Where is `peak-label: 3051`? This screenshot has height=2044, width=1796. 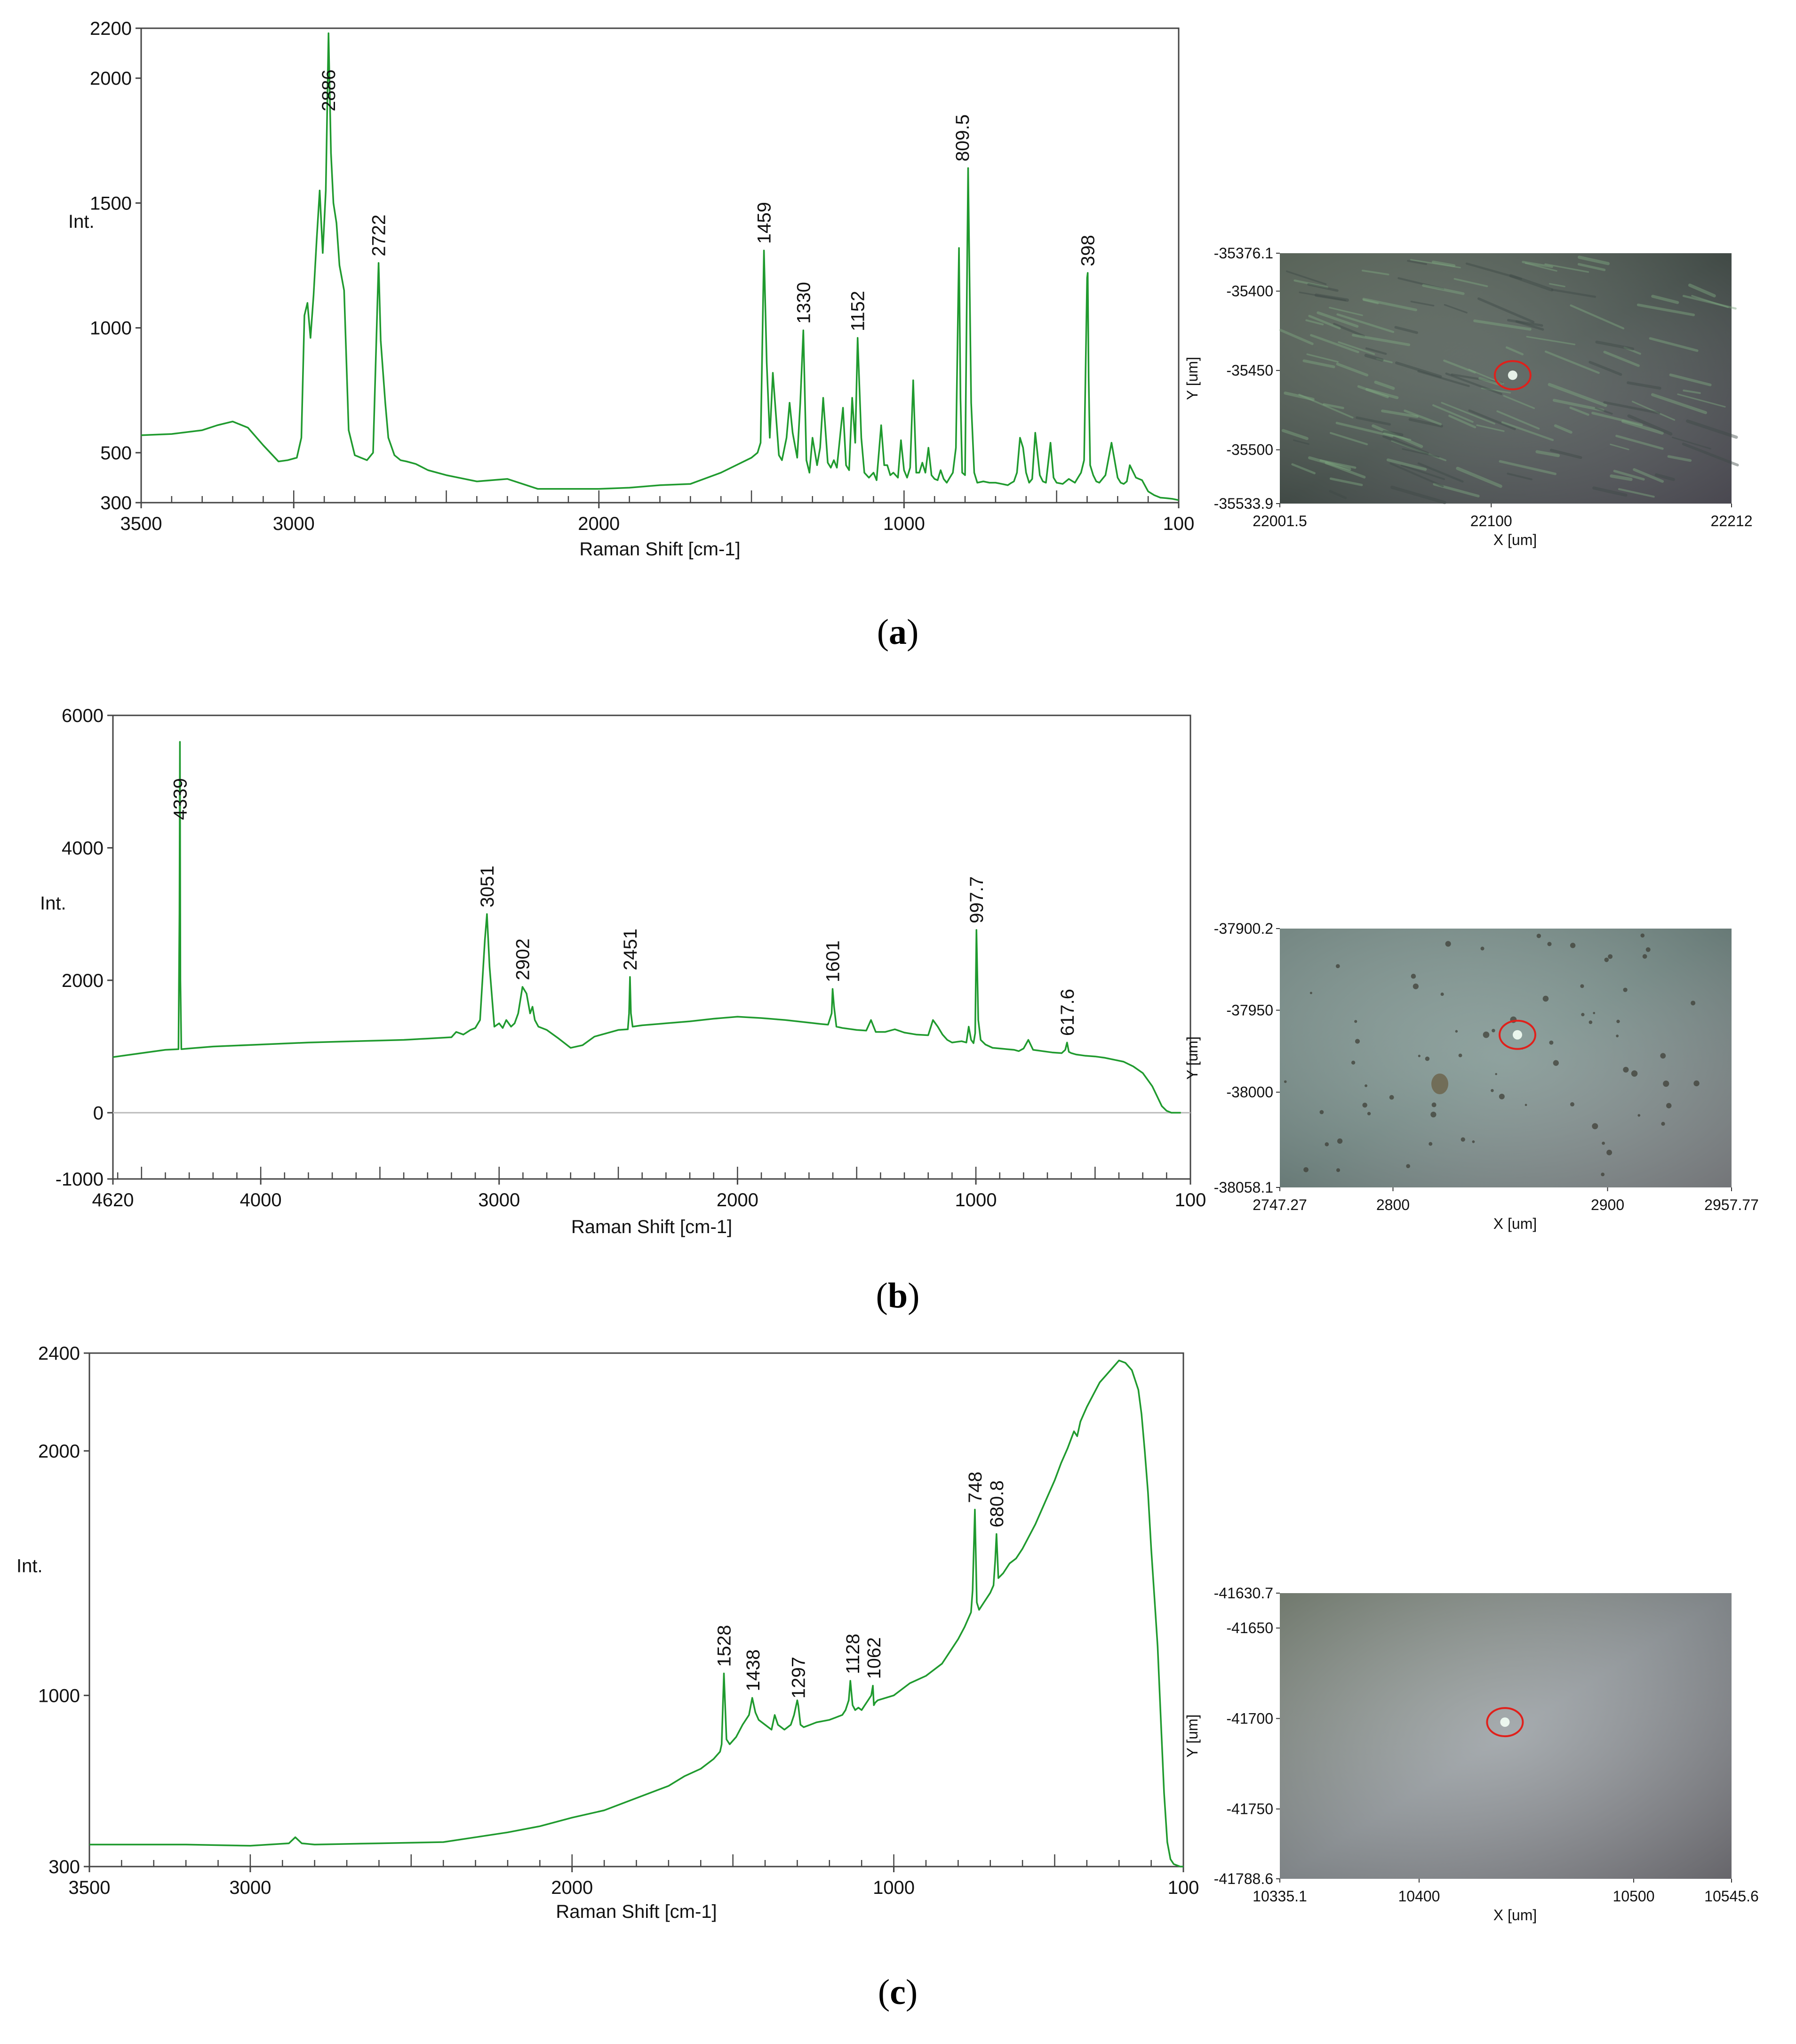 peak-label: 3051 is located at coordinates (487, 886).